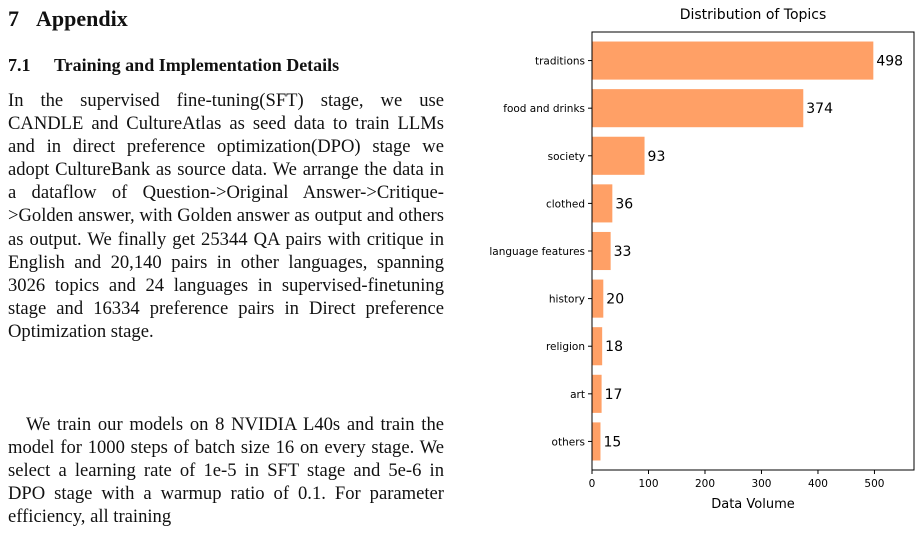  I want to click on section-number: 7, so click(13, 18).